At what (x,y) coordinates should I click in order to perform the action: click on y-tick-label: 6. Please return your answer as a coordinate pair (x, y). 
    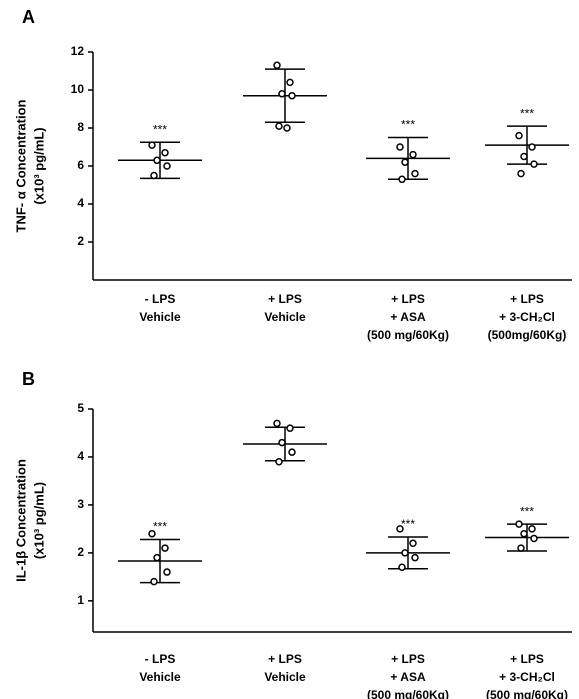
    Looking at the image, I should click on (80, 165).